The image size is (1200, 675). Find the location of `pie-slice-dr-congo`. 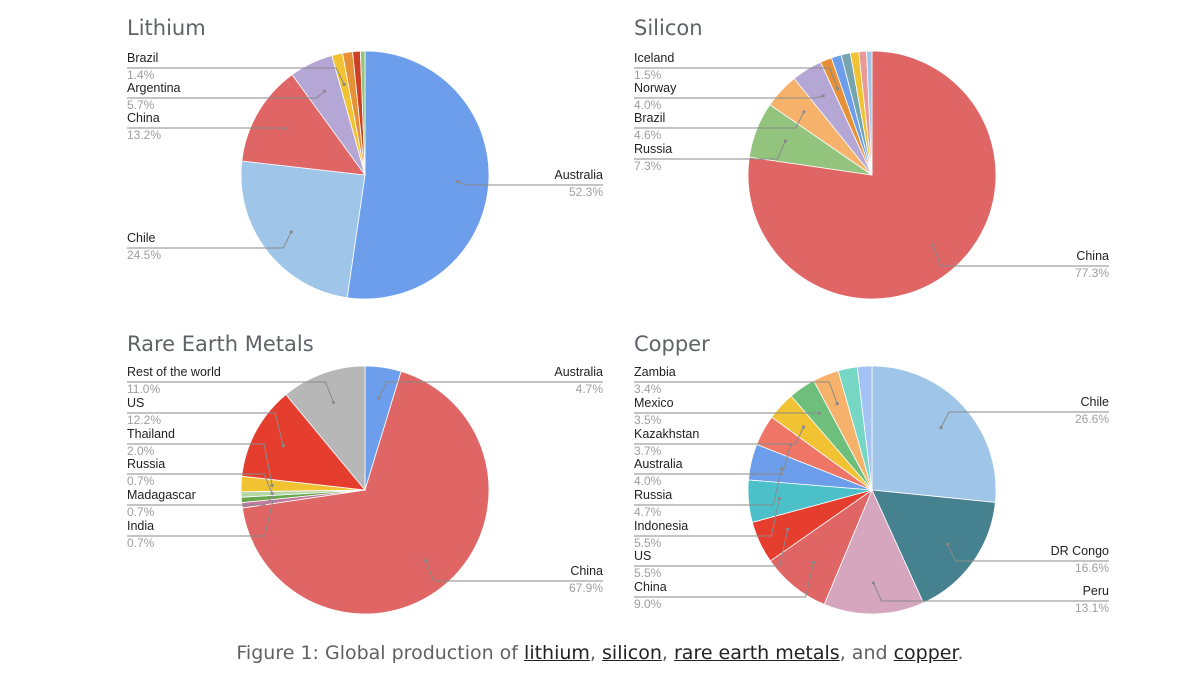

pie-slice-dr-congo is located at coordinates (933, 546).